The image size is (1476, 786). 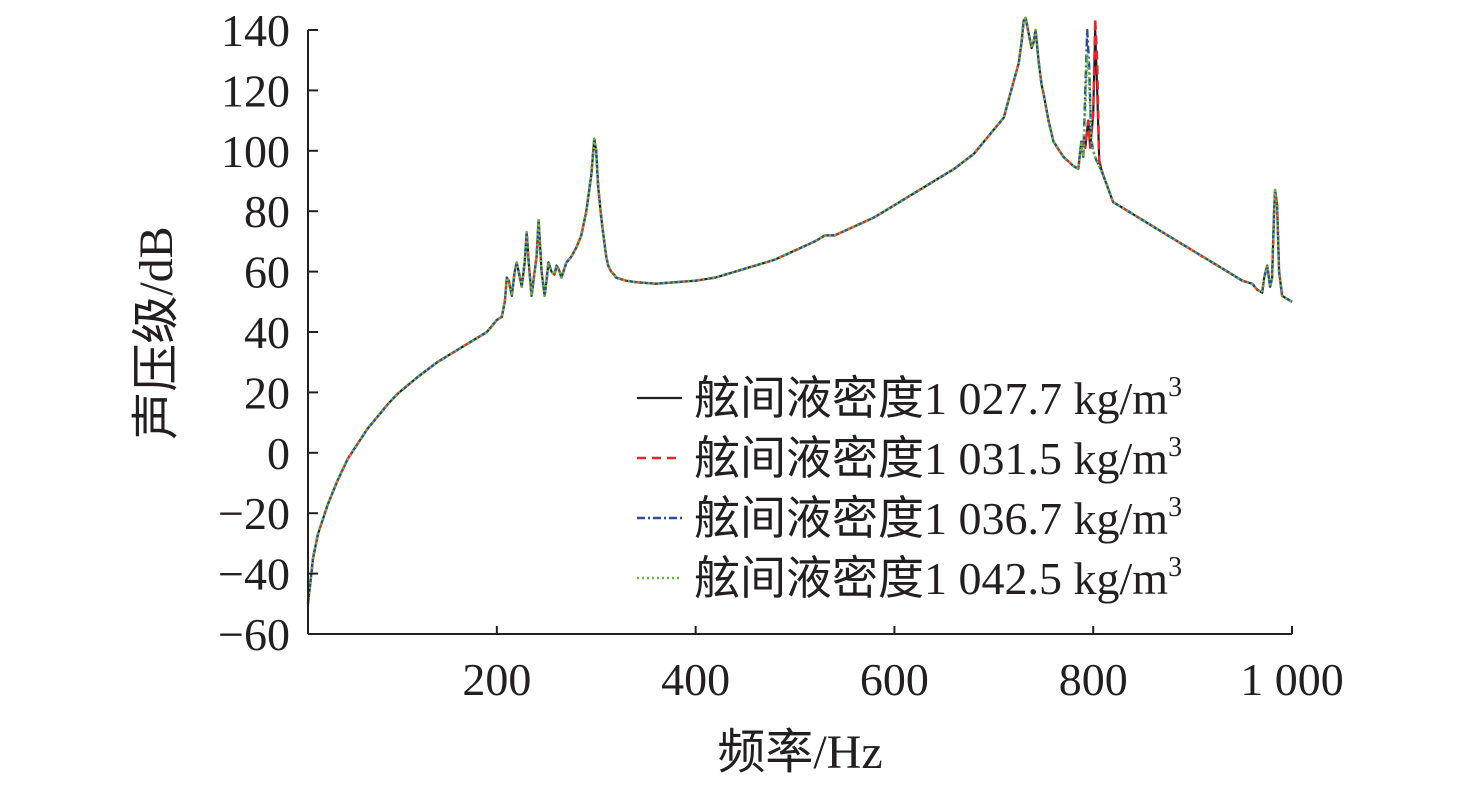 I want to click on y-tick-label: 120, so click(x=255, y=90).